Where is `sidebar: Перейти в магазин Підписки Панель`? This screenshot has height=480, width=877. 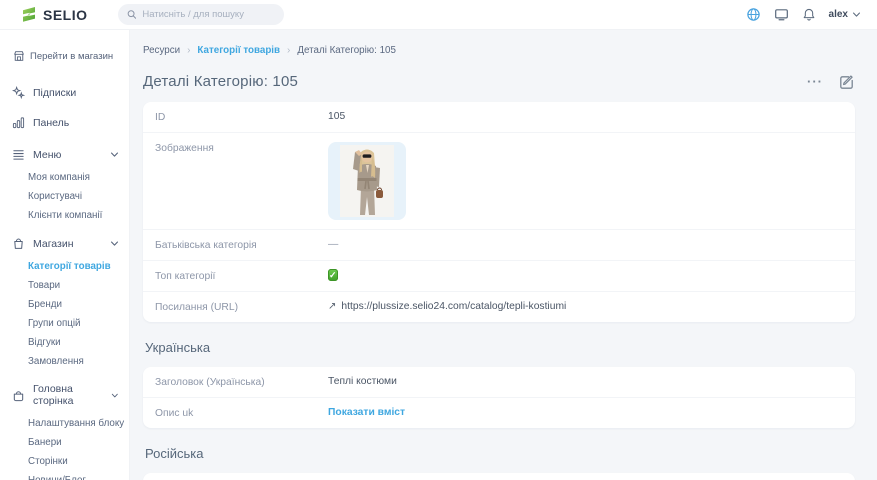
sidebar: Перейти в магазин Підписки Панель is located at coordinates (65, 255).